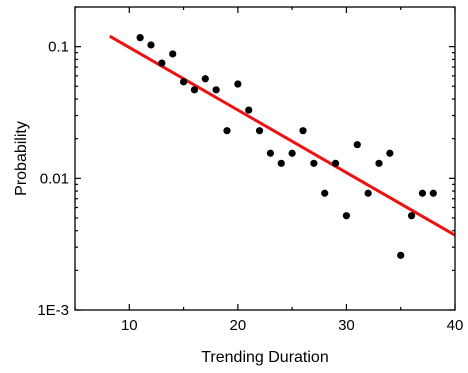  What do you see at coordinates (21, 158) in the screenshot?
I see `y-axis-title: Probability` at bounding box center [21, 158].